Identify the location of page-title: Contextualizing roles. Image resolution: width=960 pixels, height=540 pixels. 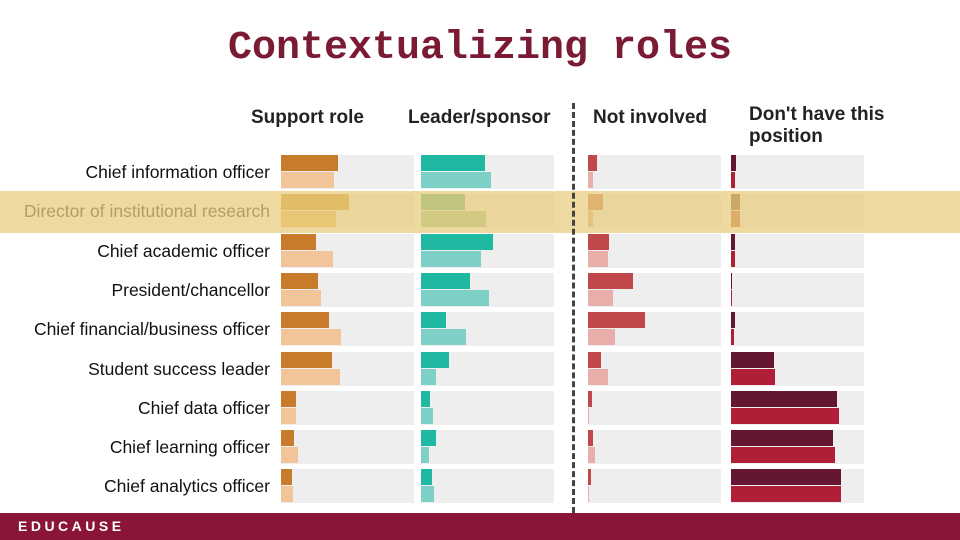
(480, 48).